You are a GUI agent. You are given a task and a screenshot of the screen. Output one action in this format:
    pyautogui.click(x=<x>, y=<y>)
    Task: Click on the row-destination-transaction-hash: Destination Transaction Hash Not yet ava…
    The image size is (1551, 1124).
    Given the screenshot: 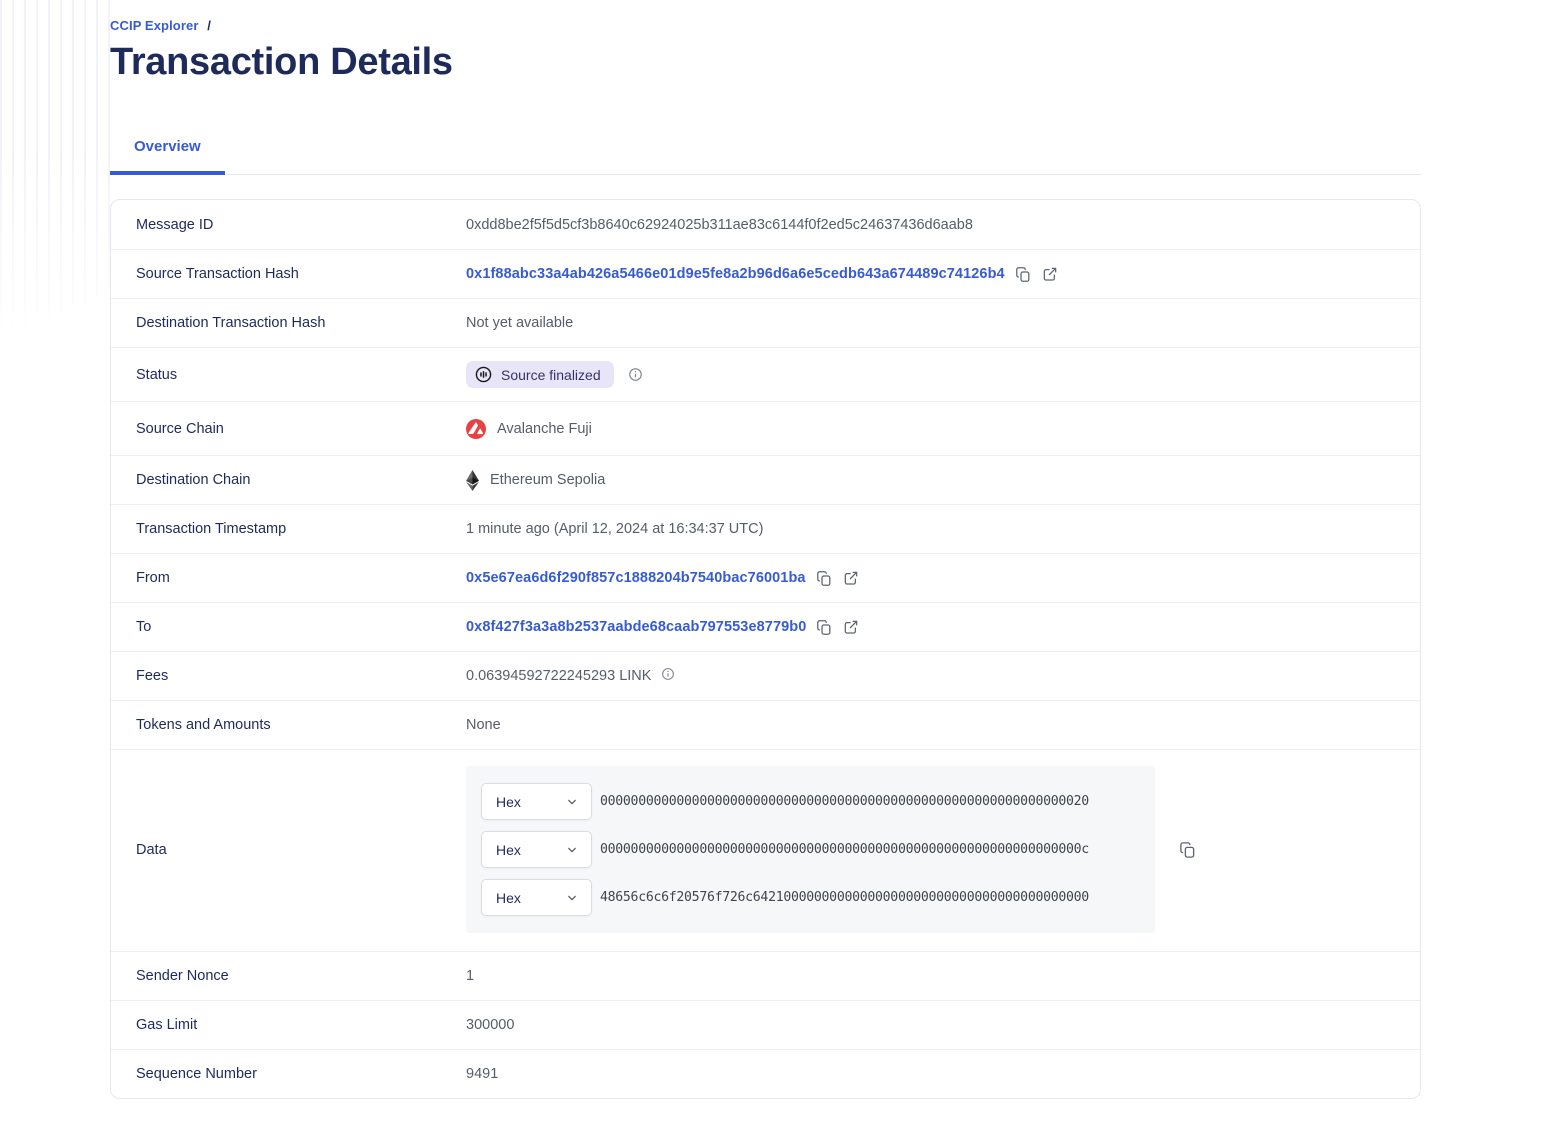 What is the action you would take?
    pyautogui.click(x=765, y=322)
    